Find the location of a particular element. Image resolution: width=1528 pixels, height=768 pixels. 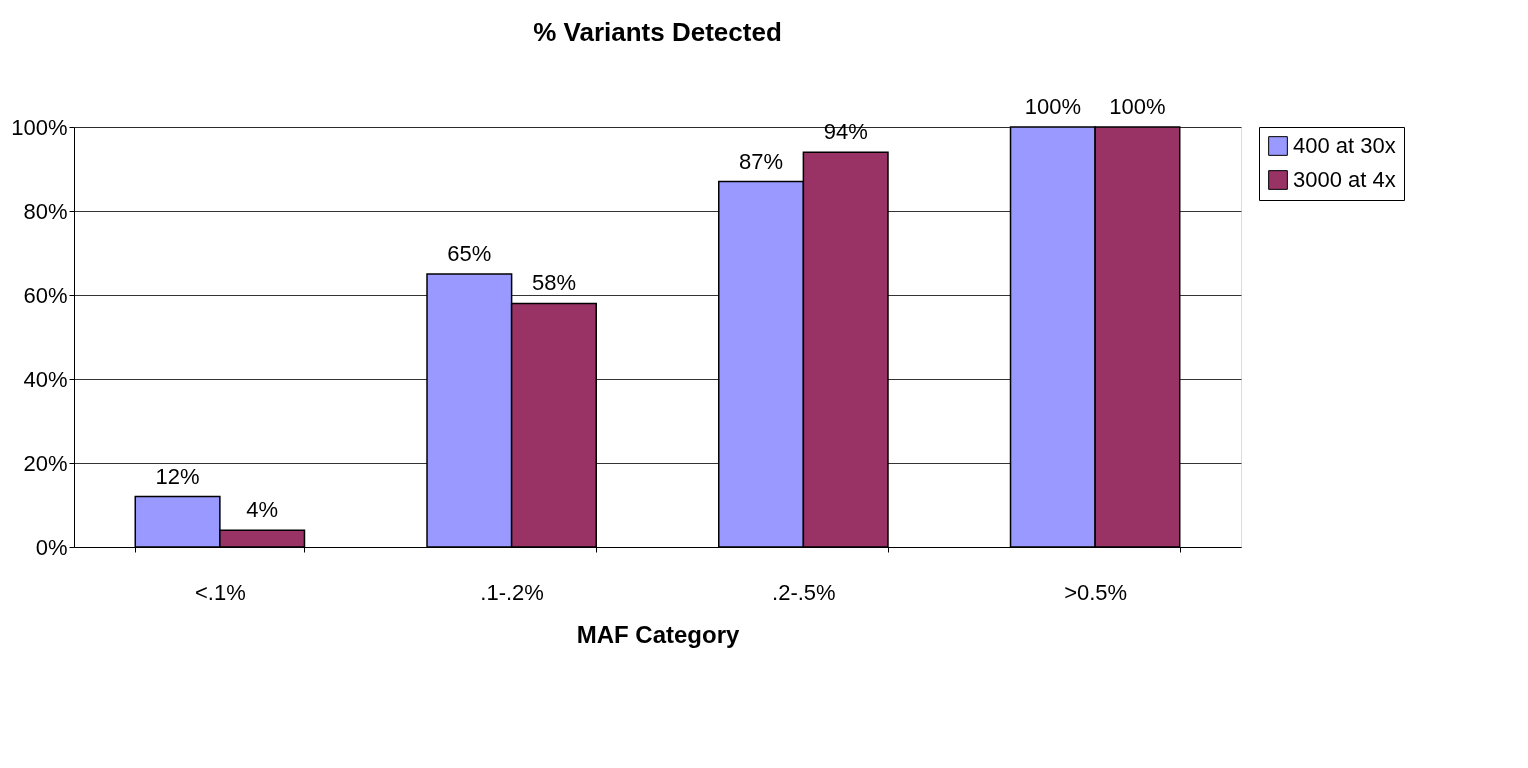

legend-label: 400 at 30x is located at coordinates (1344, 145).